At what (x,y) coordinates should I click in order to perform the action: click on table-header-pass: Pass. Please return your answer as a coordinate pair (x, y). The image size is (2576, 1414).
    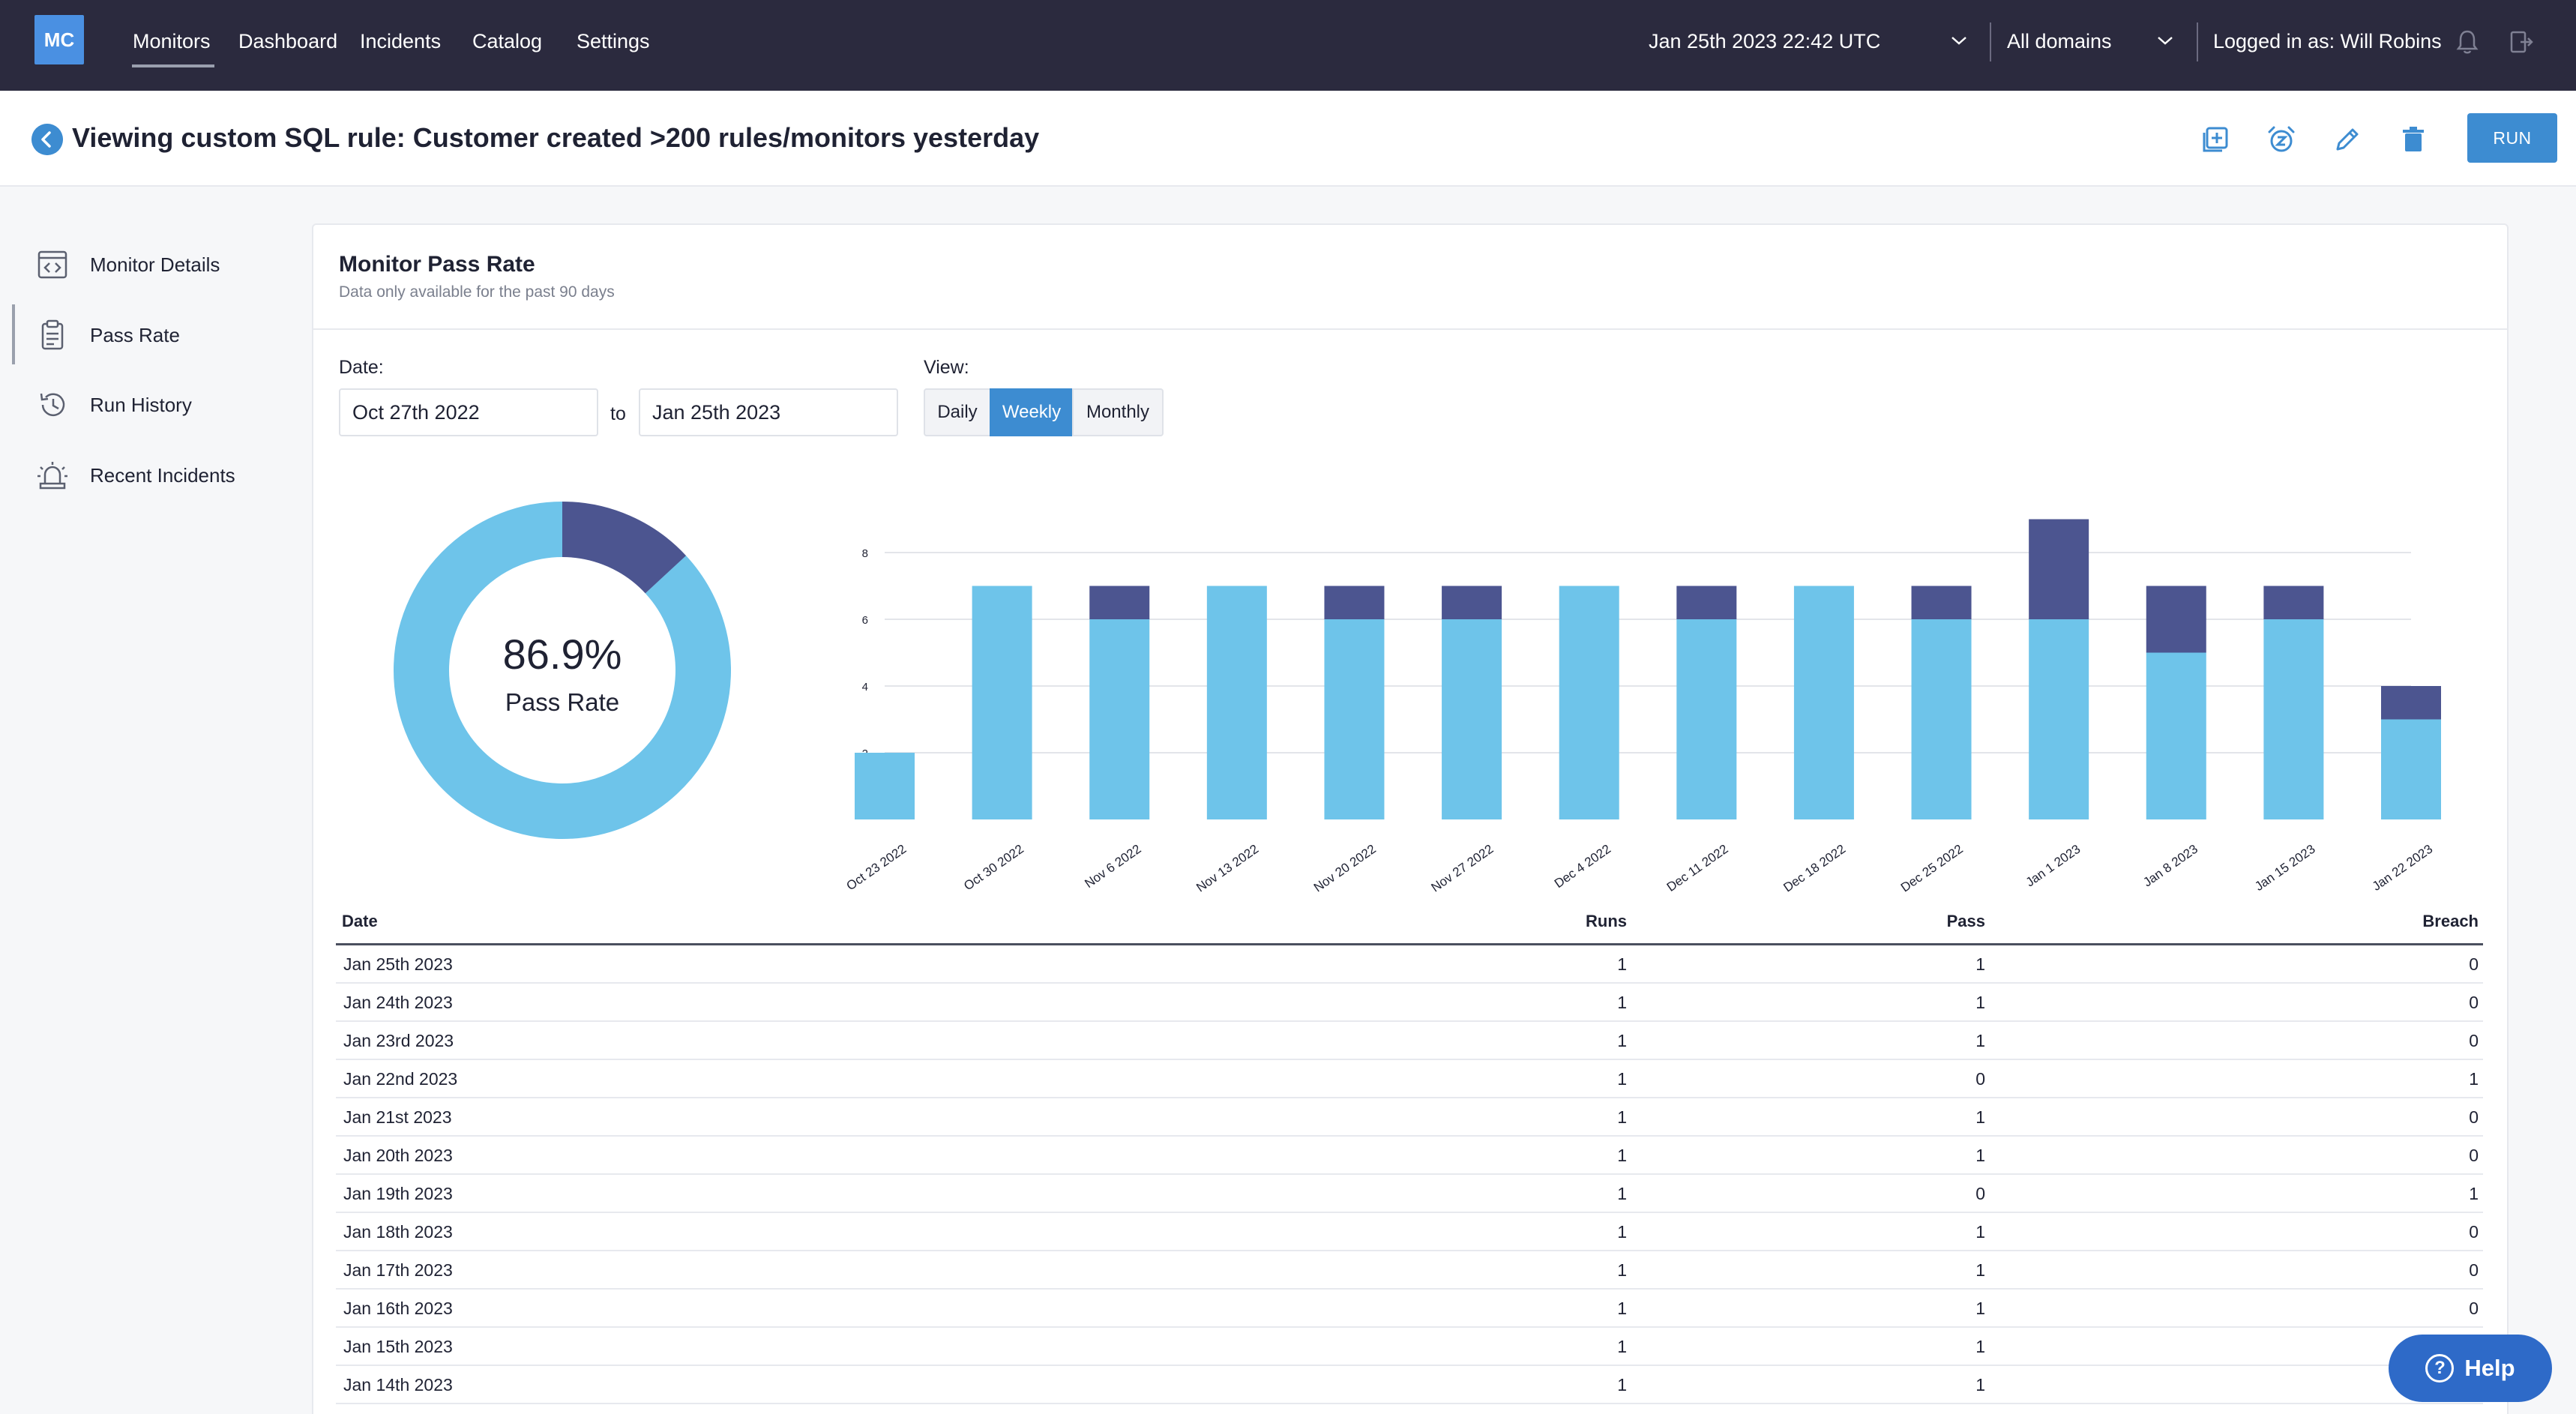
    Looking at the image, I should click on (1965, 921).